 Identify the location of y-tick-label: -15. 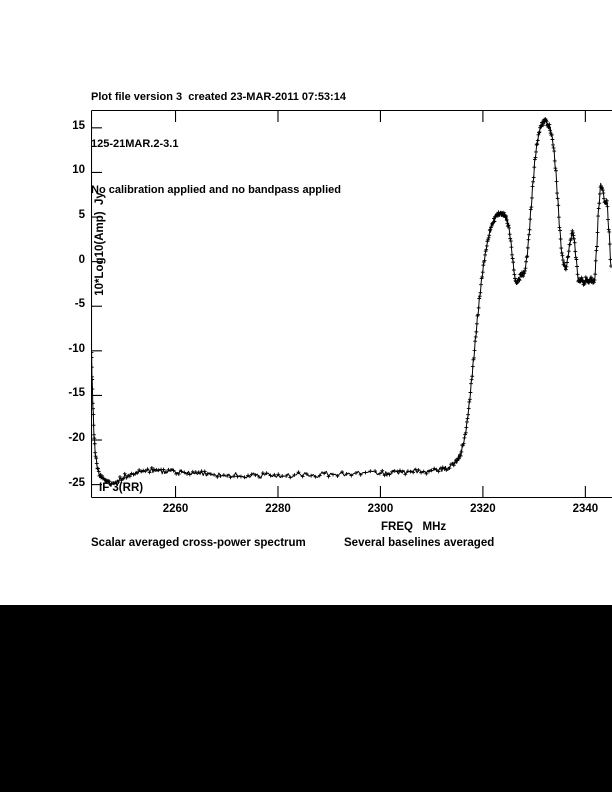
(76, 393).